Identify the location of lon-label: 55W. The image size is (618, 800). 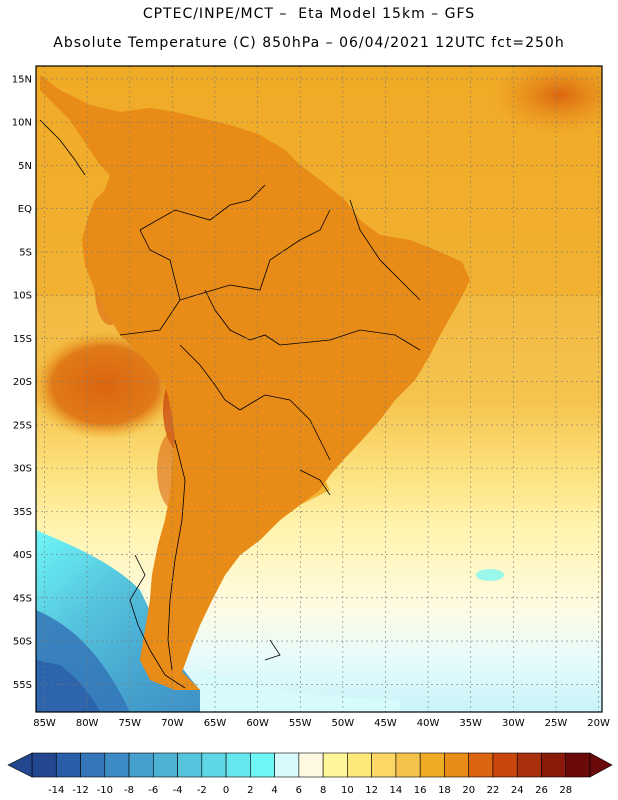
(300, 723).